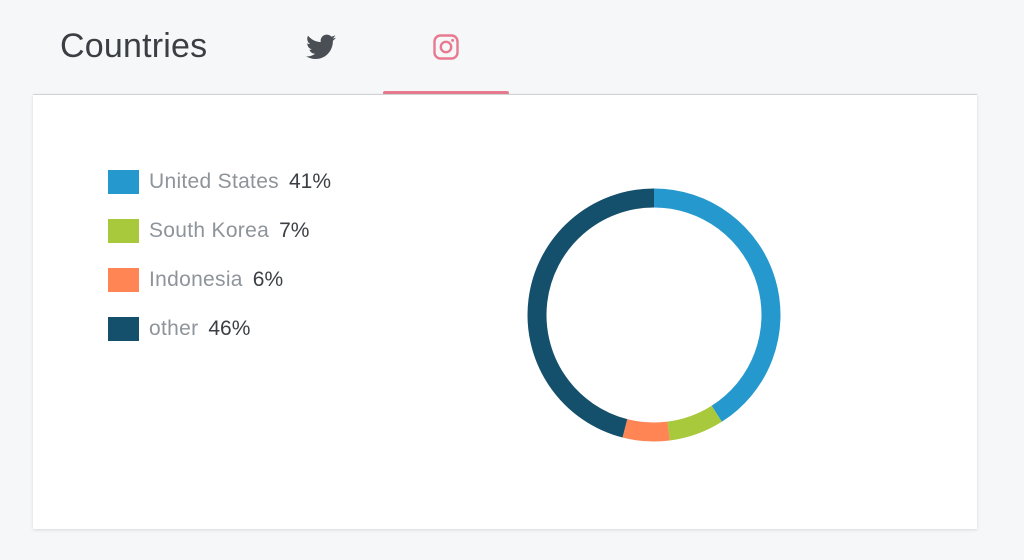 This screenshot has height=560, width=1024. What do you see at coordinates (229, 328) in the screenshot?
I see `legend-value: 46%` at bounding box center [229, 328].